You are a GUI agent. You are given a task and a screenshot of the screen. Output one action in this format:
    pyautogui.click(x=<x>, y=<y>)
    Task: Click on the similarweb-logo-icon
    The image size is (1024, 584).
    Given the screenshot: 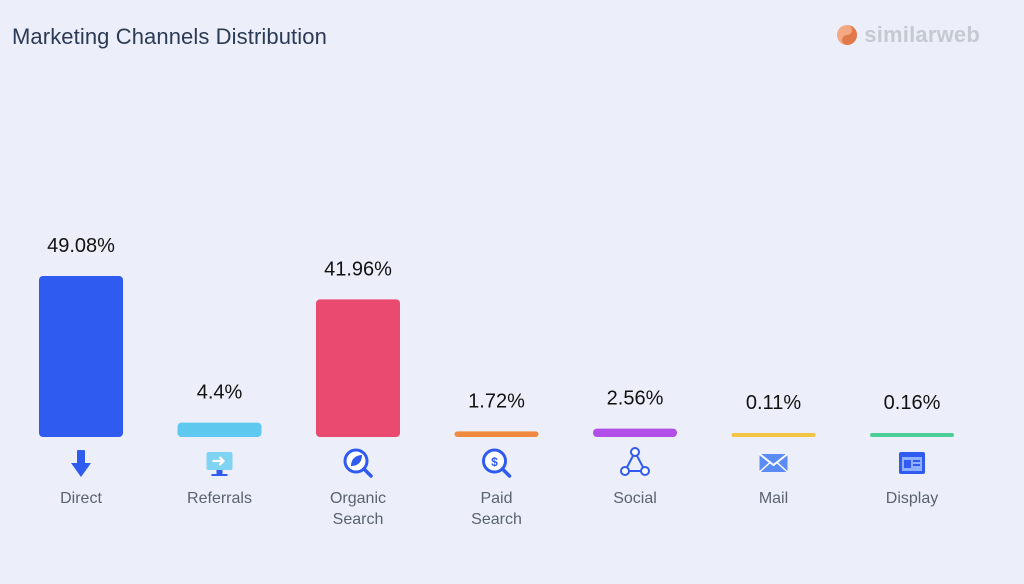 What is the action you would take?
    pyautogui.click(x=847, y=35)
    